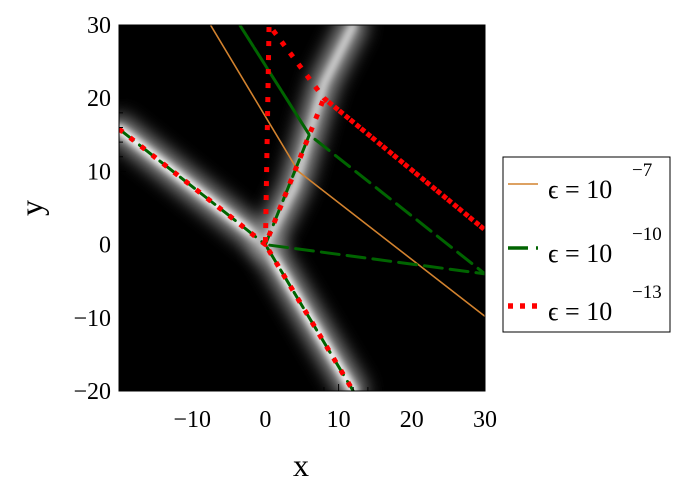 This screenshot has height=488, width=682. Describe the element at coordinates (99, 209) in the screenshot. I see `y-axis: −20 −10 0 10 20 30` at that location.